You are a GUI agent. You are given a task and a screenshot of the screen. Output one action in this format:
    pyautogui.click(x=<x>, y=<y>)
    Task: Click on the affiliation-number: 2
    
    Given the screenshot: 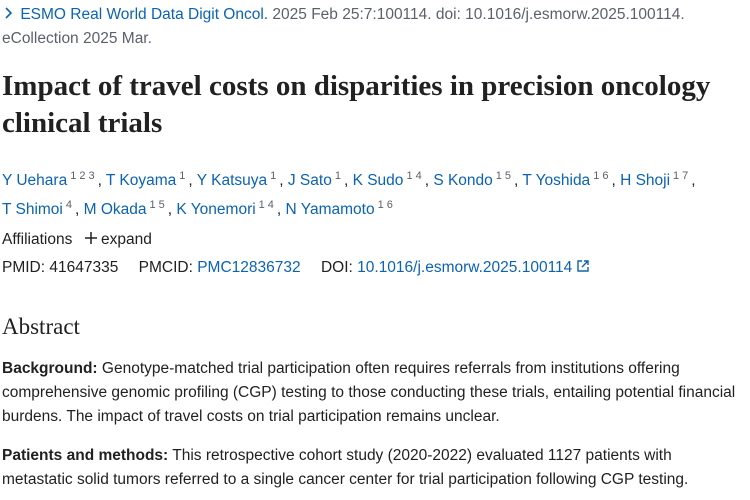 What is the action you would take?
    pyautogui.click(x=82, y=176)
    